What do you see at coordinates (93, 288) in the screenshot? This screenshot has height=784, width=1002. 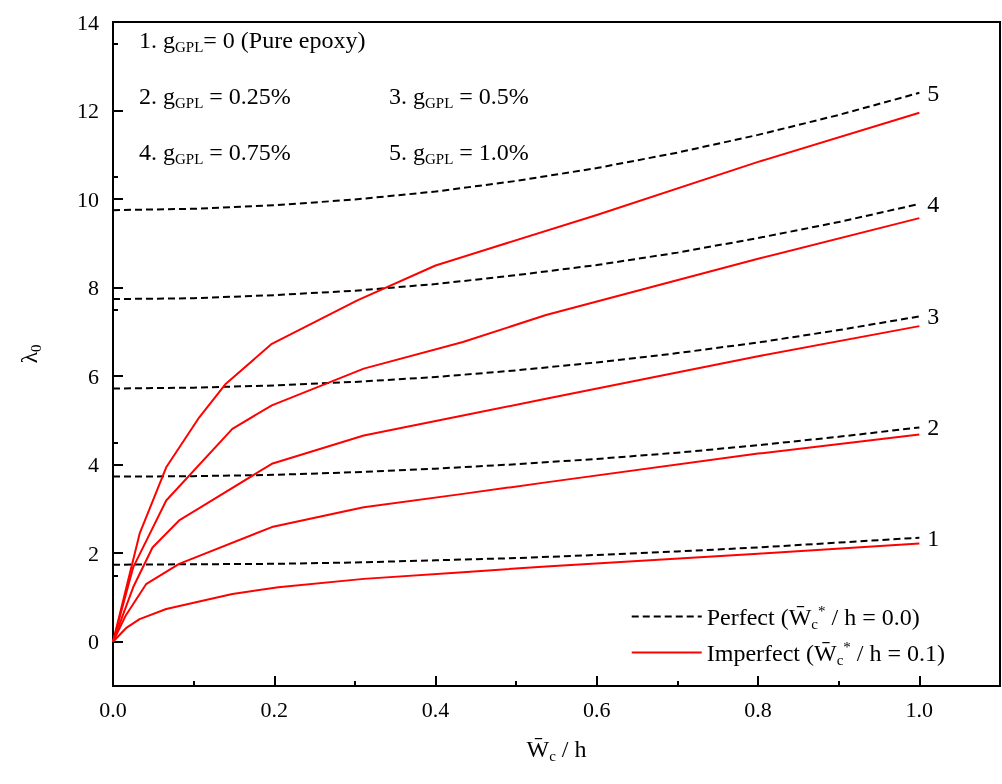 I see `y-tick-label: 8` at bounding box center [93, 288].